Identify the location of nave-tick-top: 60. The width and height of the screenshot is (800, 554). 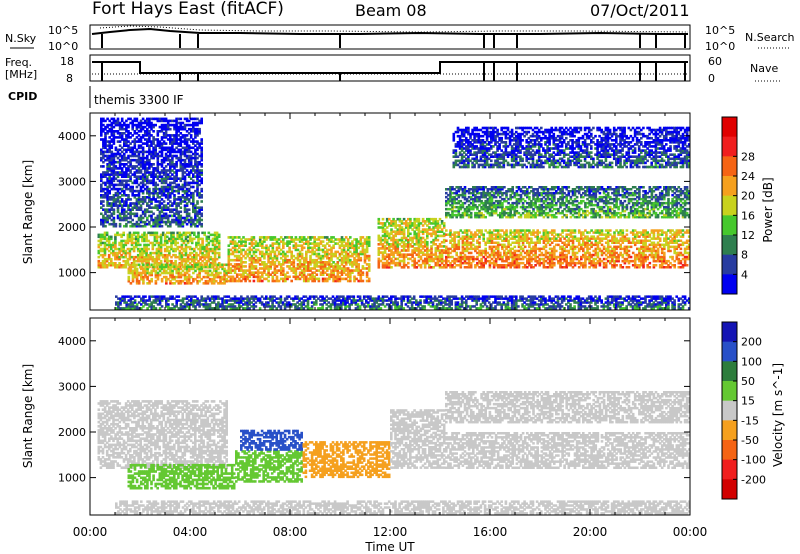
(715, 61).